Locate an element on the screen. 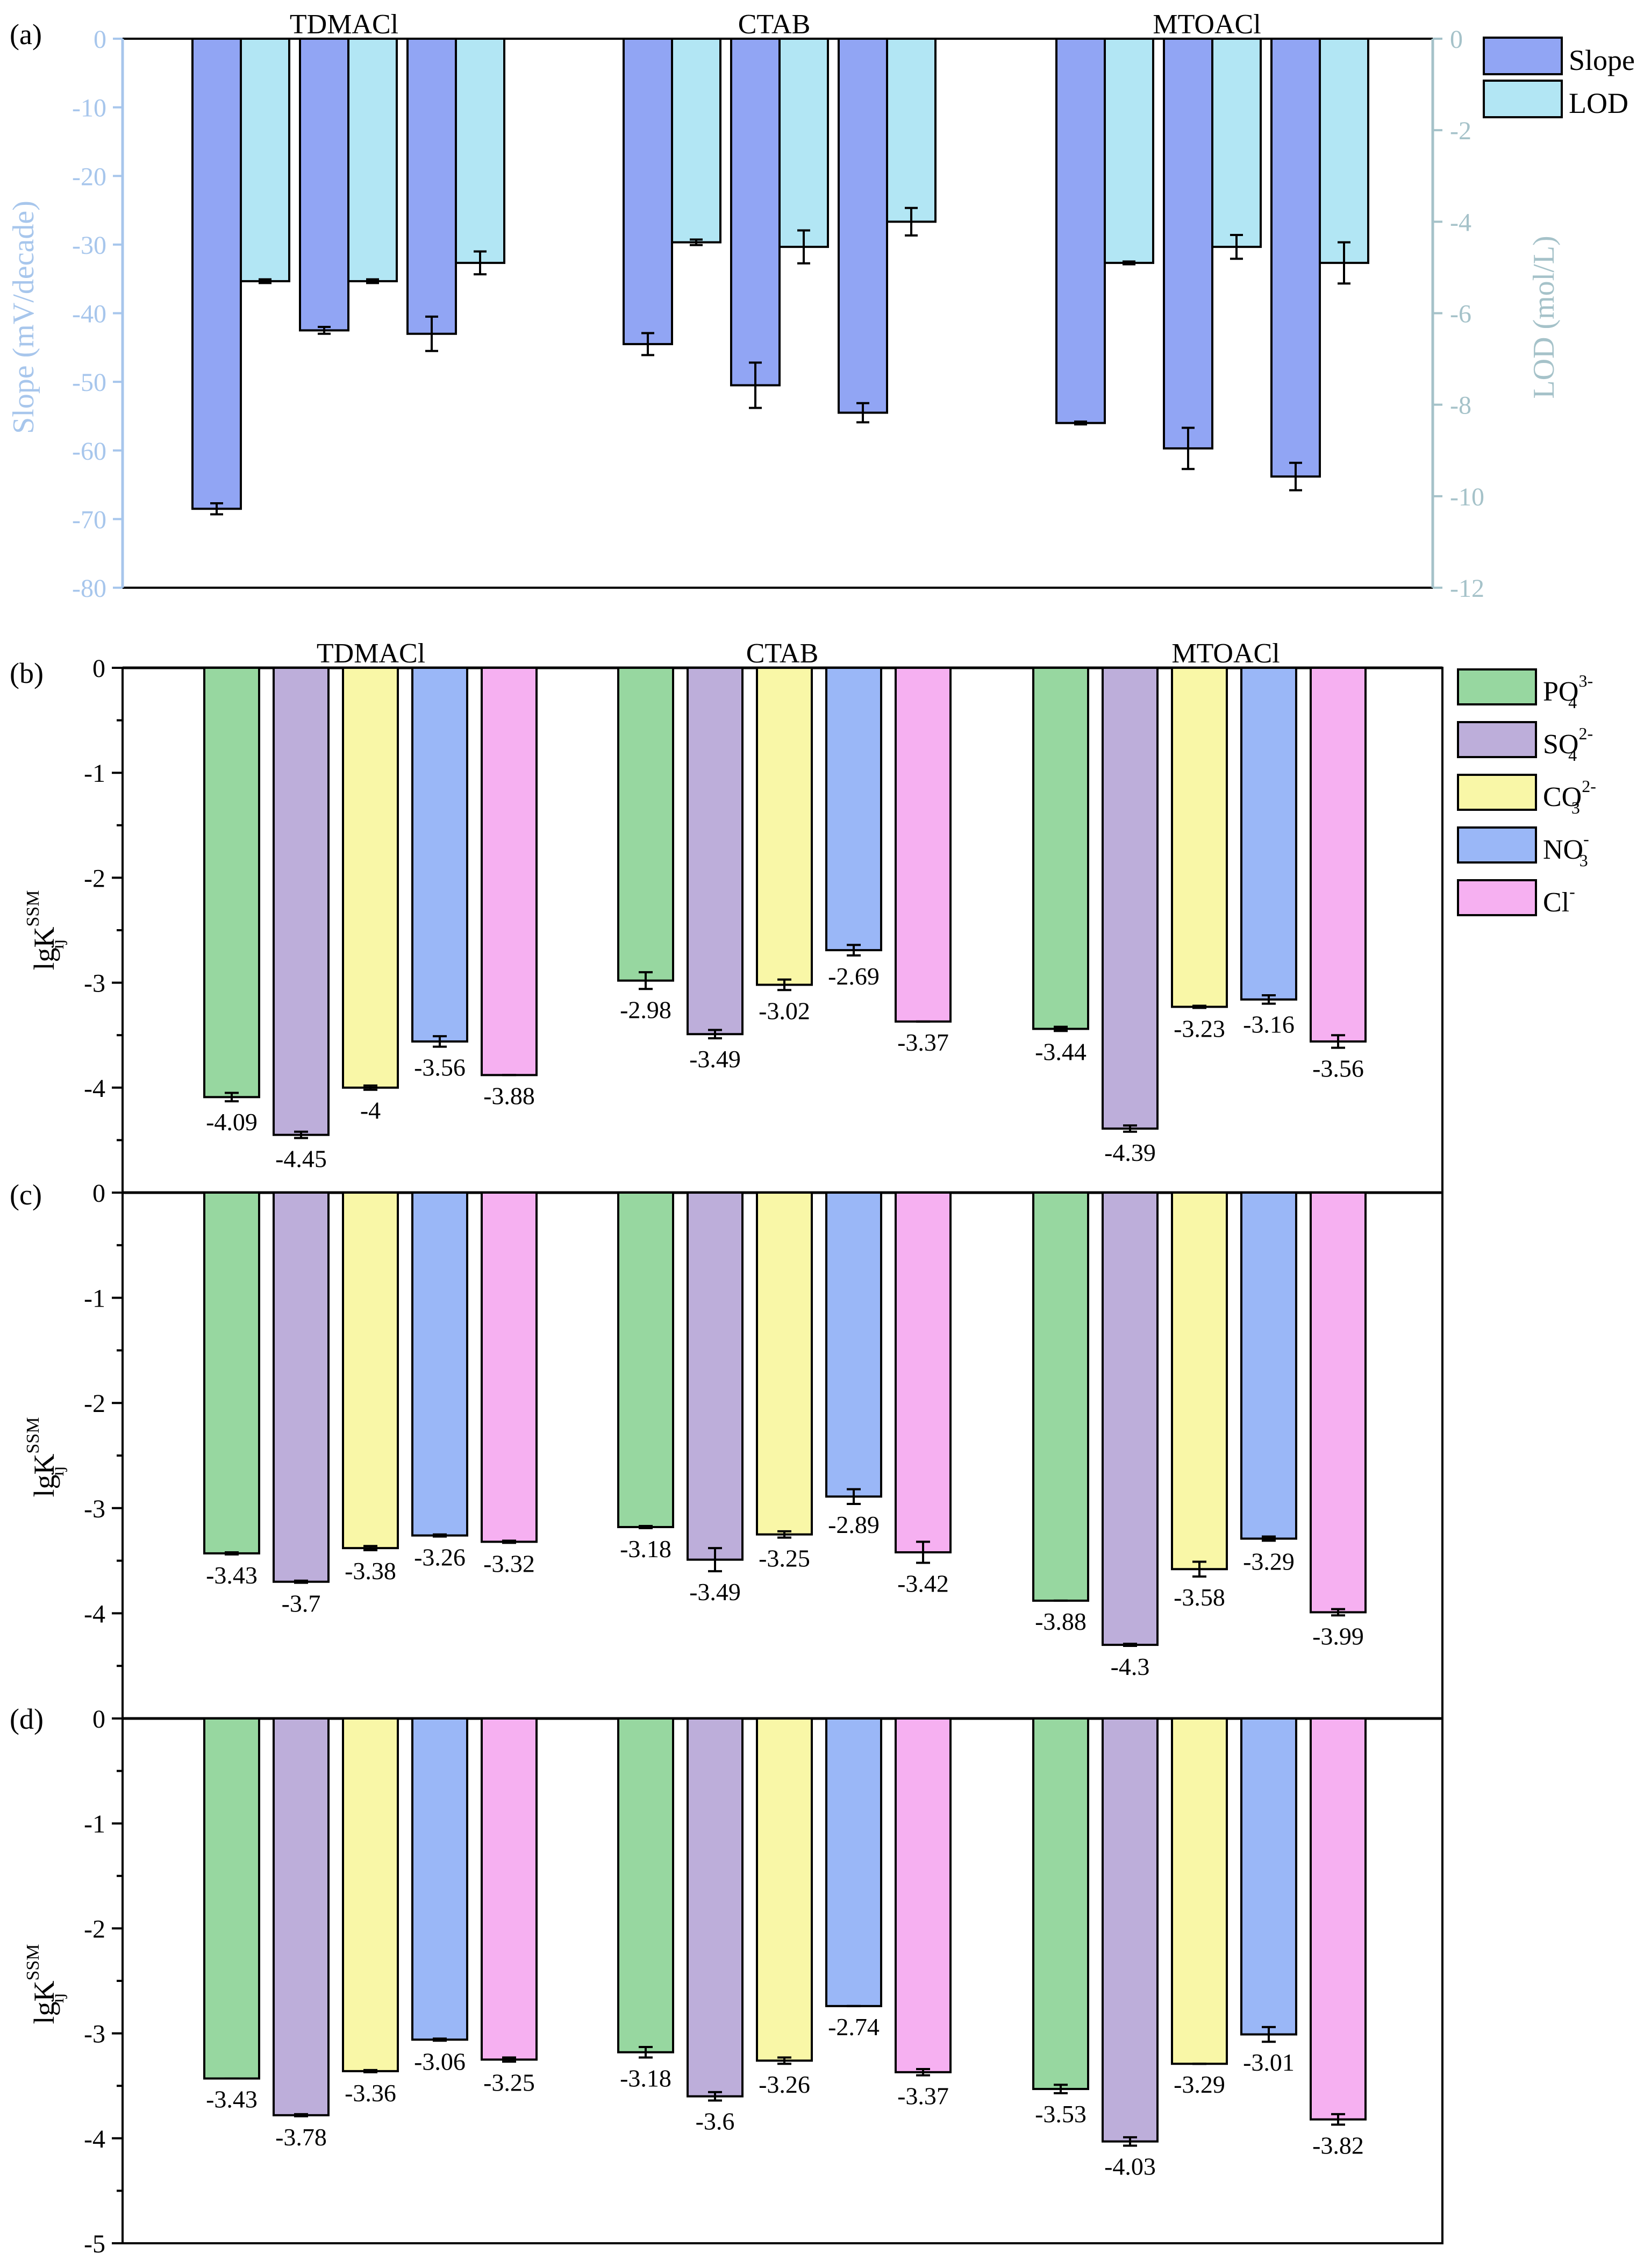  data-label-c-ctab-so4: -3.49 is located at coordinates (715, 1592).